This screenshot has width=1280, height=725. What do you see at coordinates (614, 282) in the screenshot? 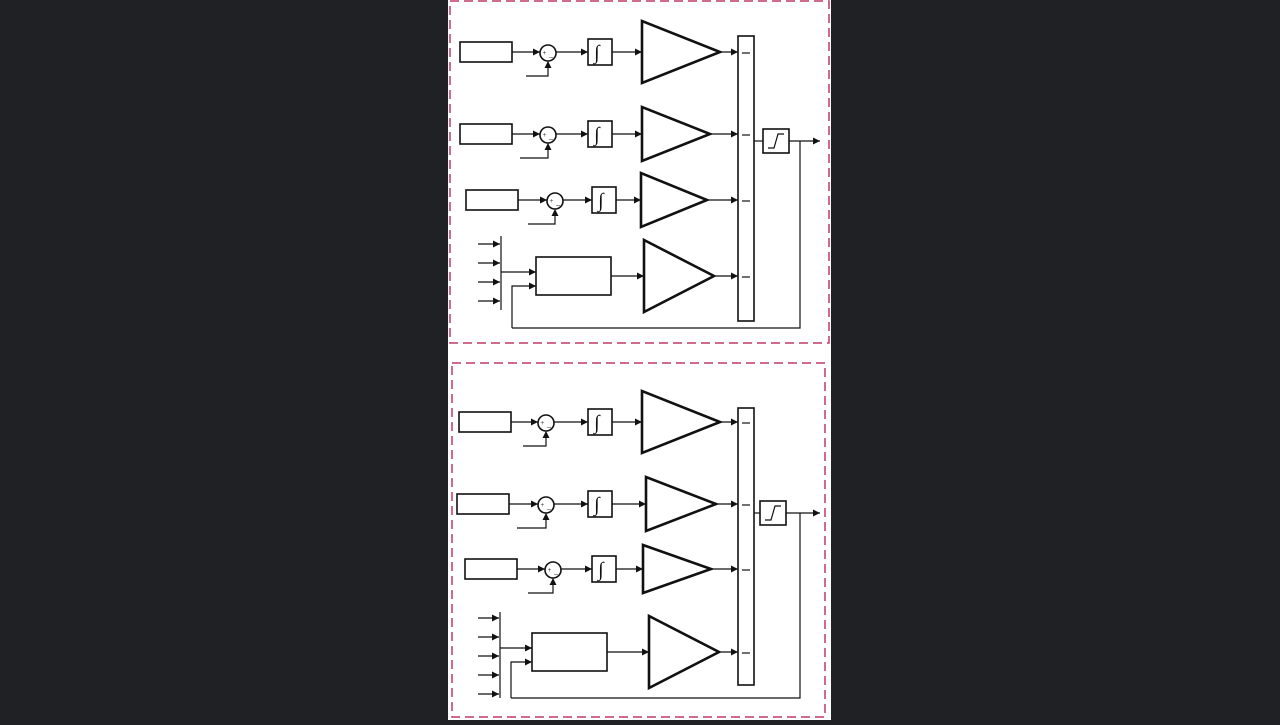
I see `el-kalman-row` at bounding box center [614, 282].